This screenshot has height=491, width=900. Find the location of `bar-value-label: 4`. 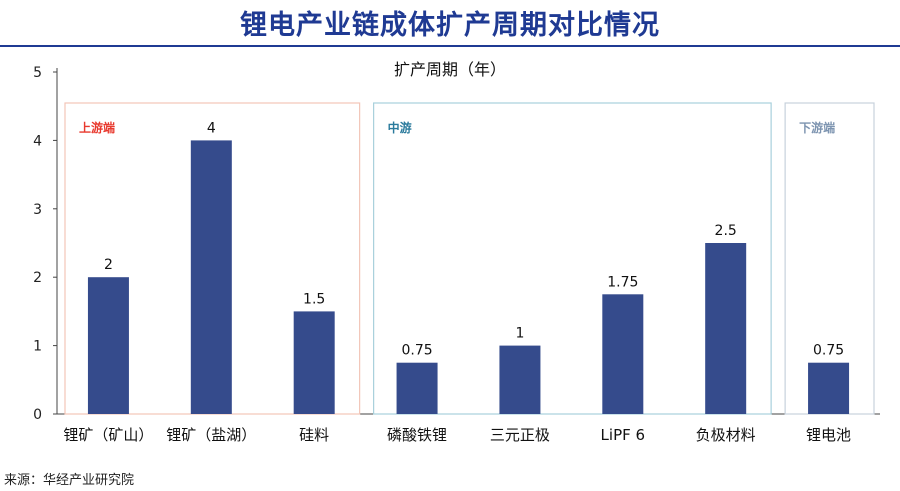

bar-value-label: 4 is located at coordinates (211, 128).